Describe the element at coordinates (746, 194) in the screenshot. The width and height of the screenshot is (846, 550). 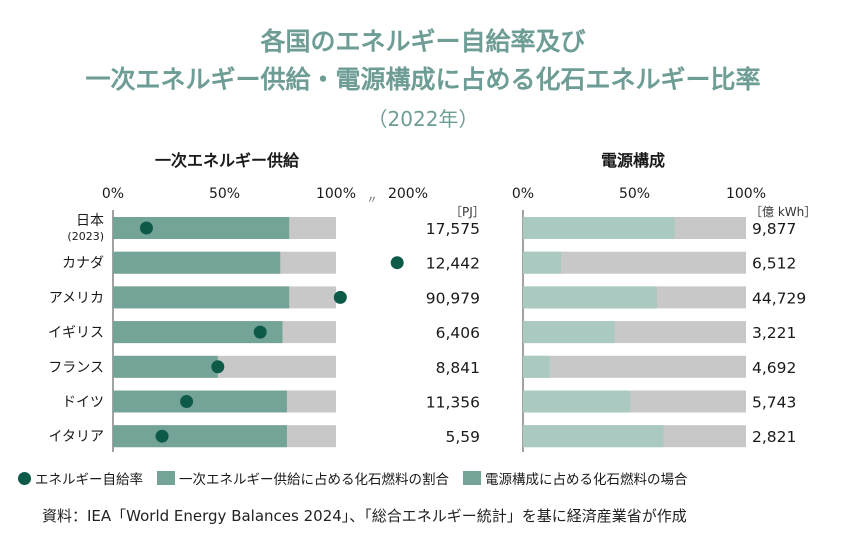
I see `right-axis-tick-label: 100%` at that location.